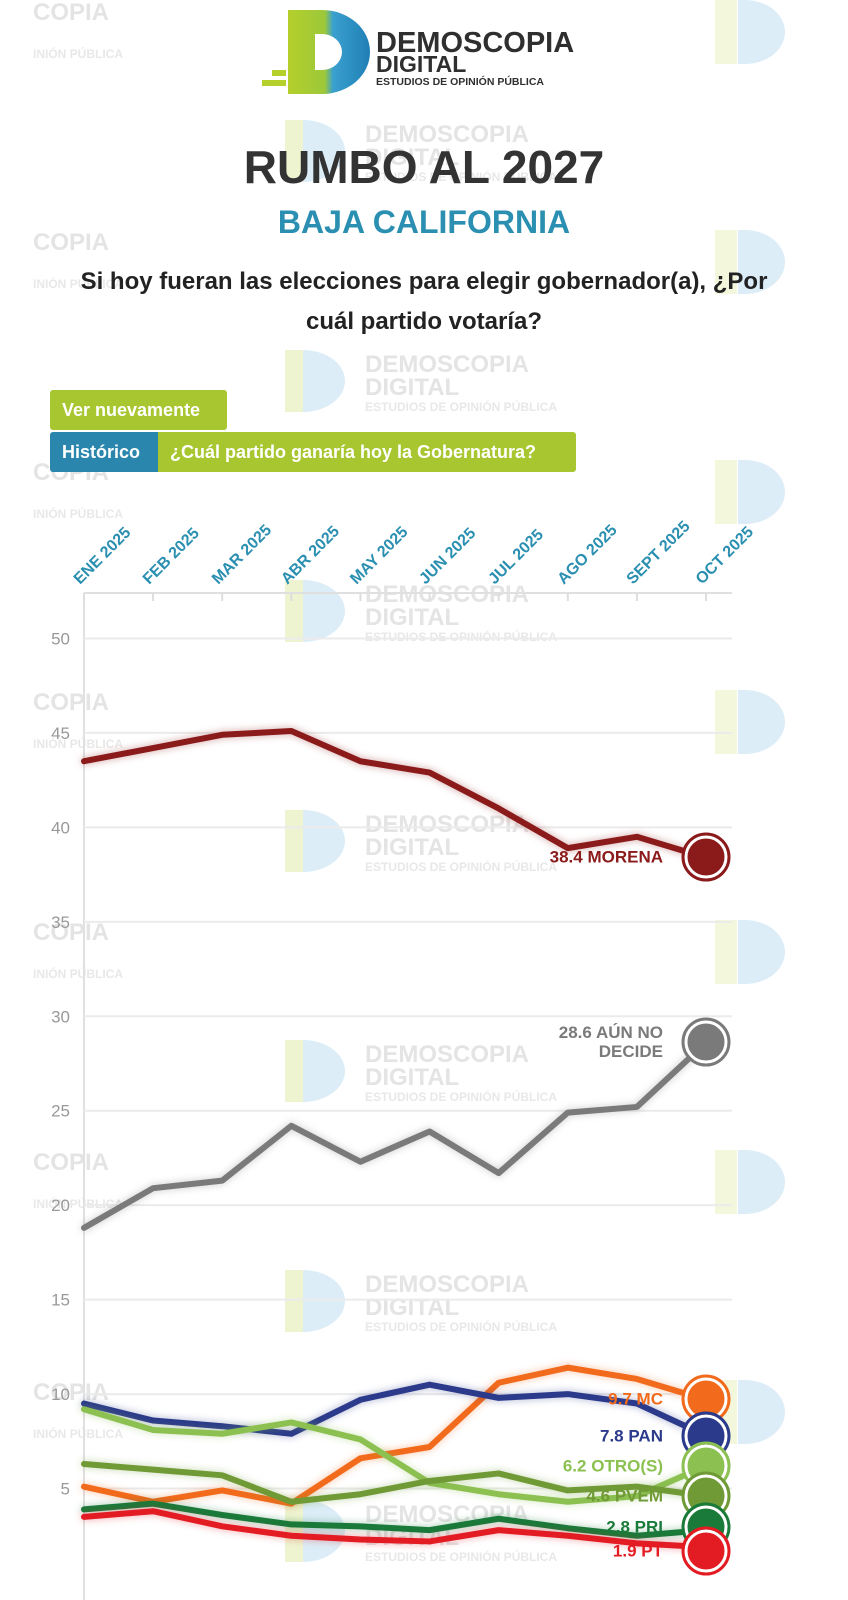  I want to click on series-name: MC, so click(649, 1399).